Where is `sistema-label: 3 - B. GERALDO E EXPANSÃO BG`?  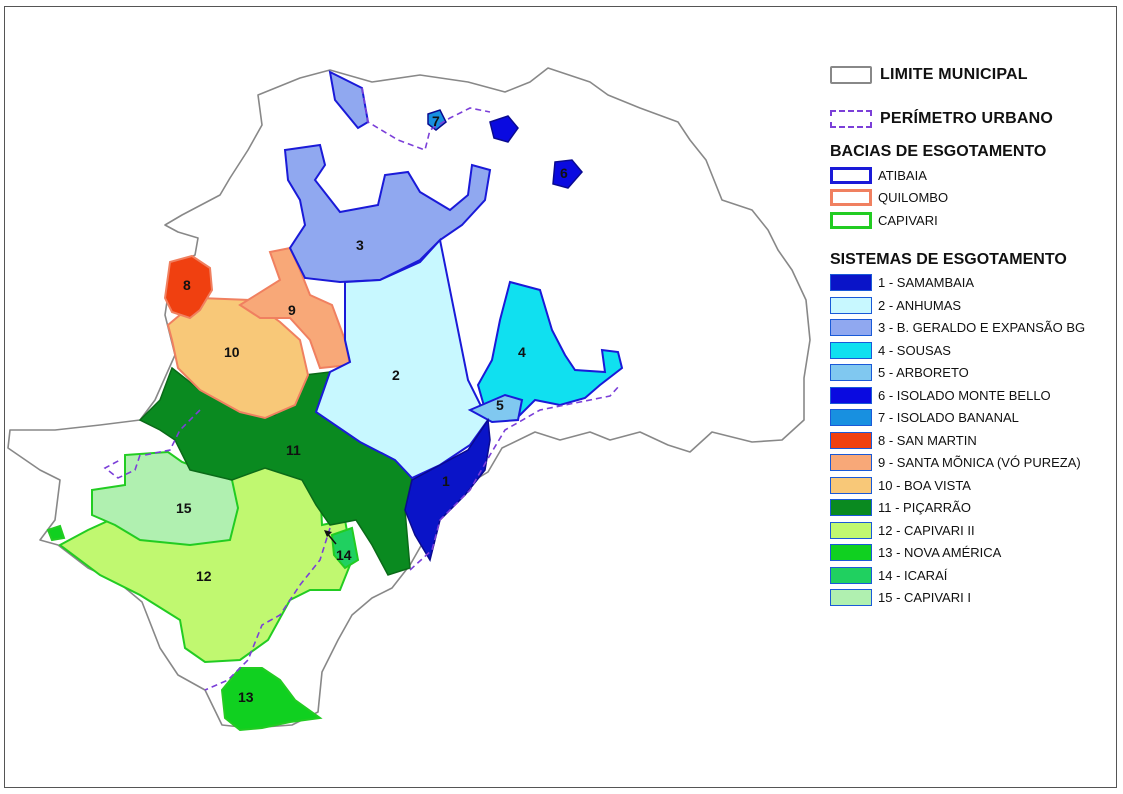
sistema-label: 3 - B. GERALDO E EXPANSÃO BG is located at coordinates (982, 328).